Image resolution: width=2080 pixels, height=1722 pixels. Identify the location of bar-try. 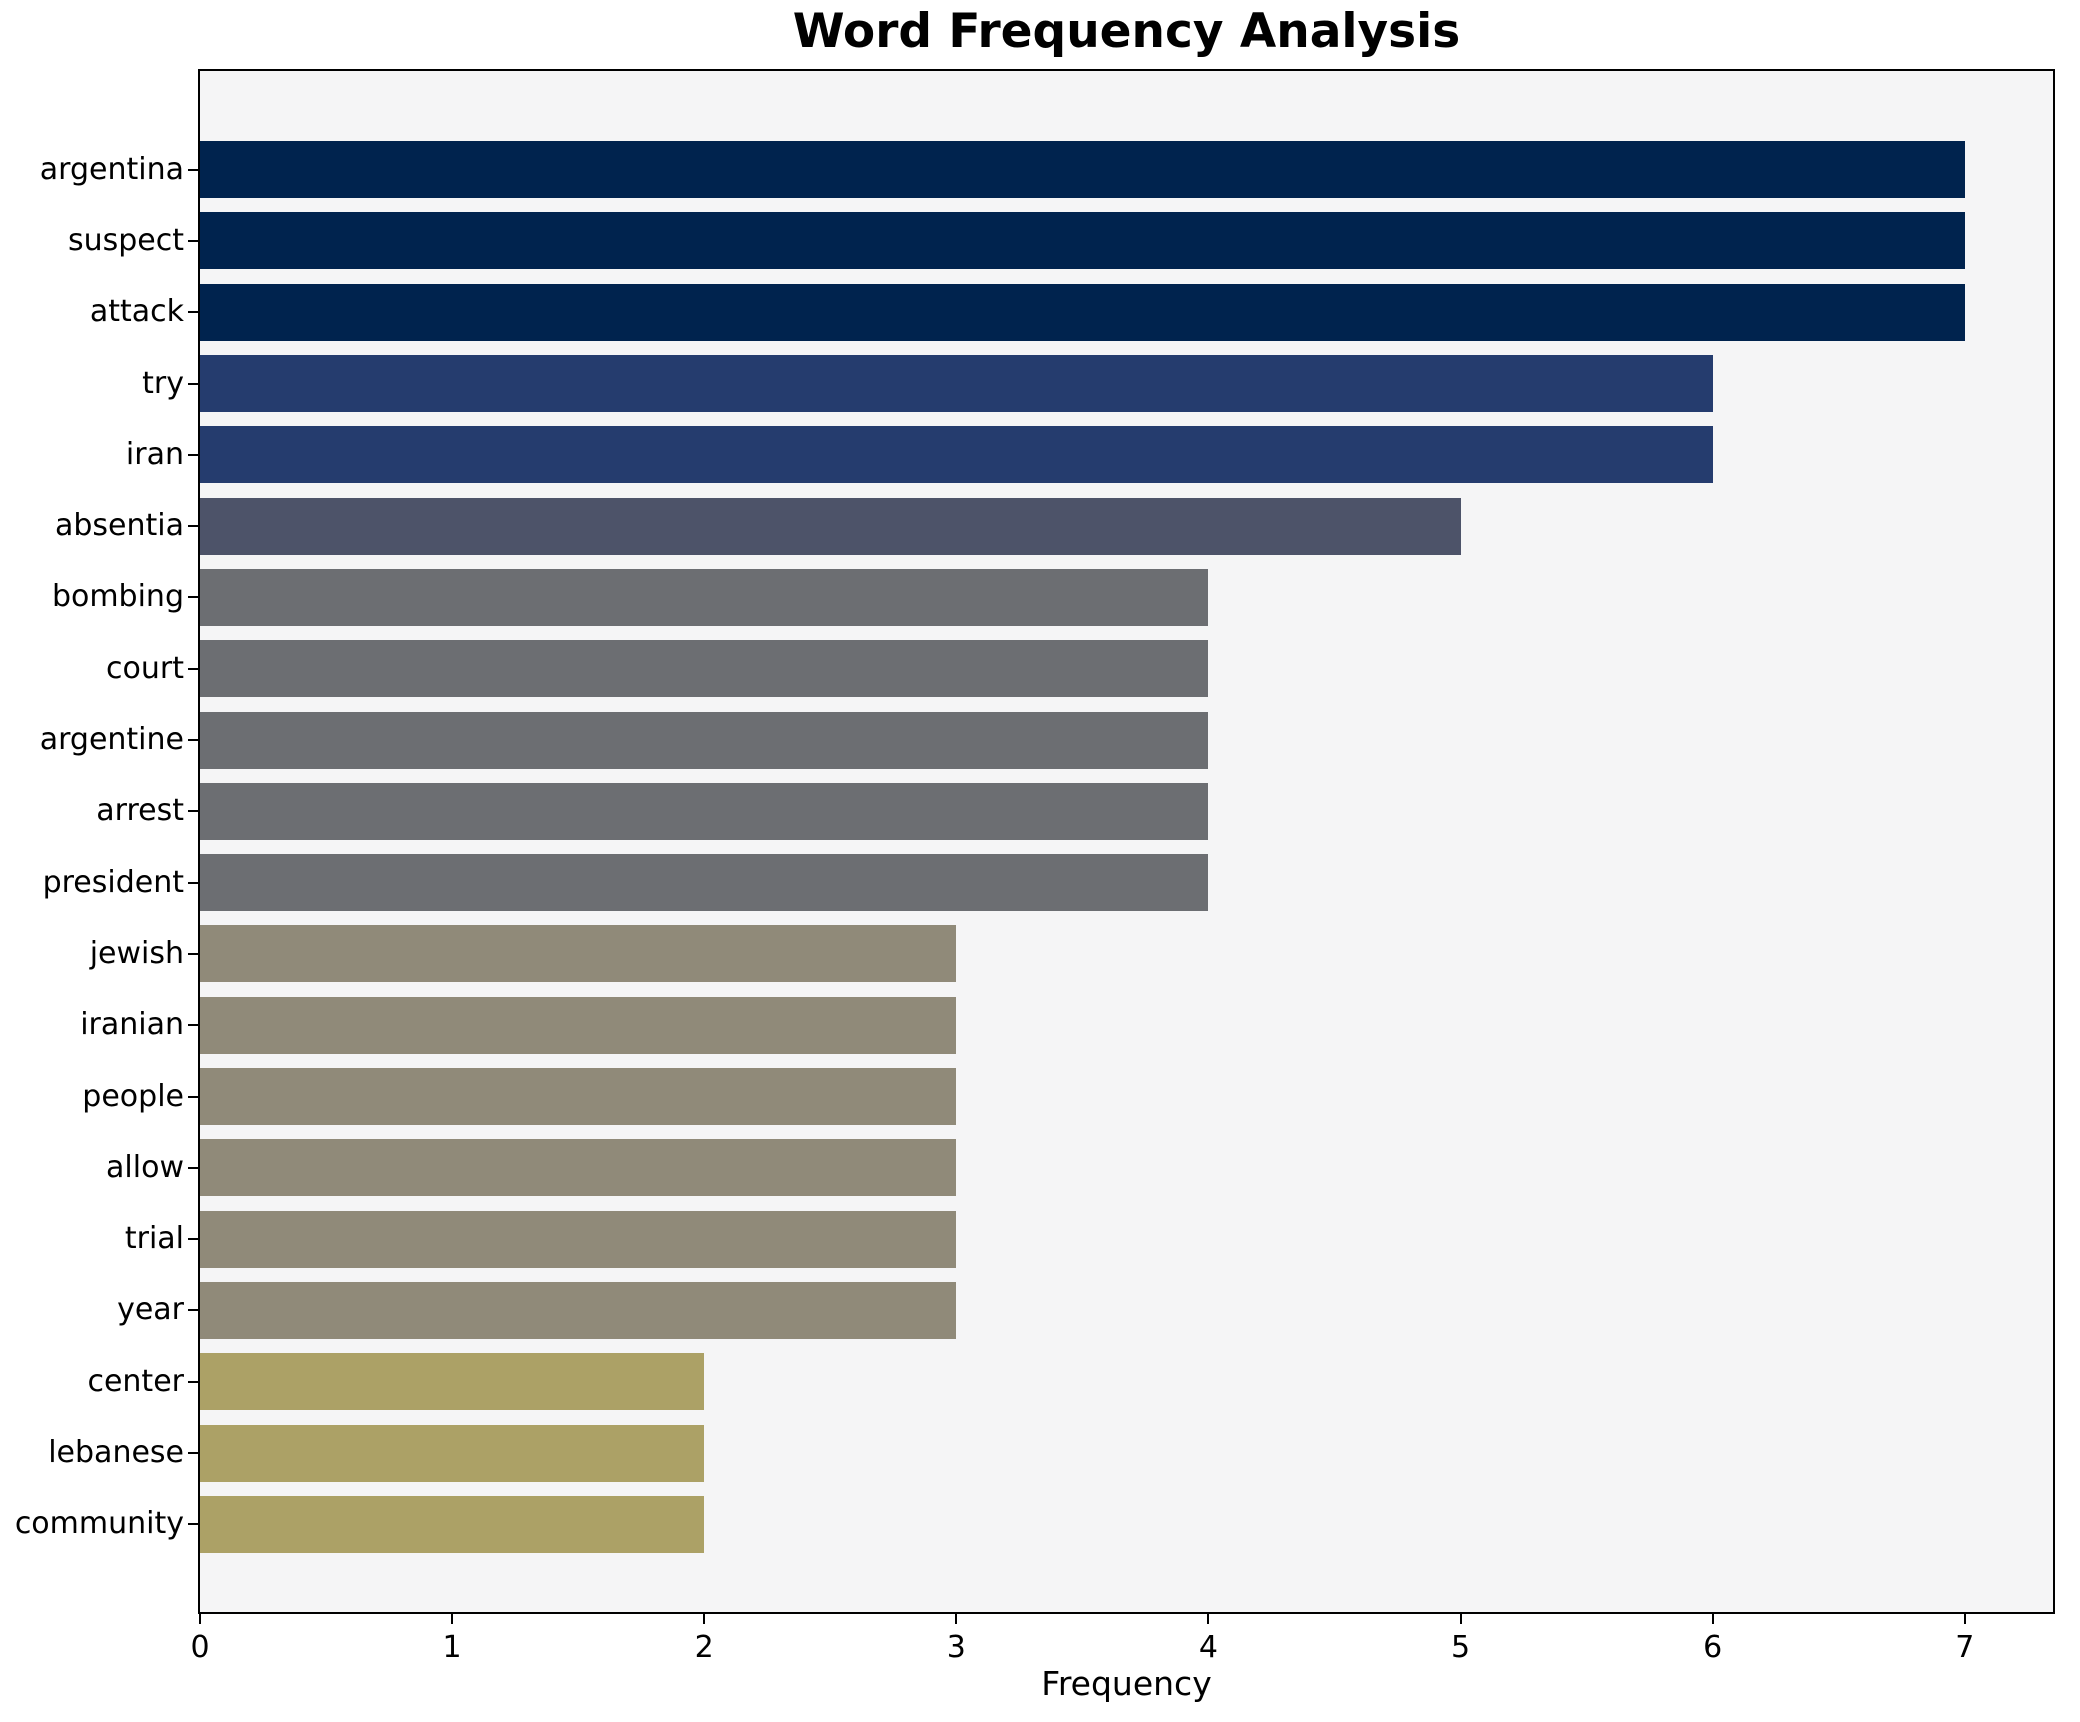
(956, 384).